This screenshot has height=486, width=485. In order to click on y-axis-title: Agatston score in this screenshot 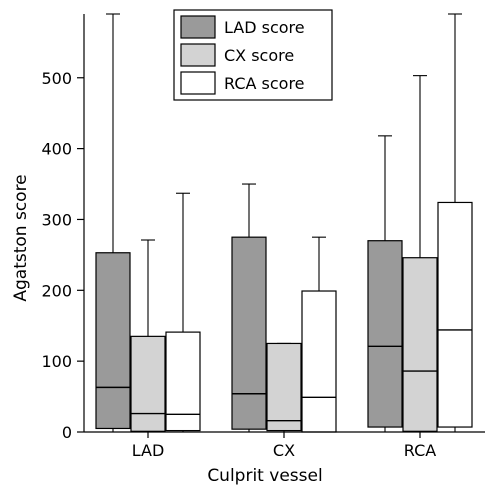, I will do `click(21, 237)`.